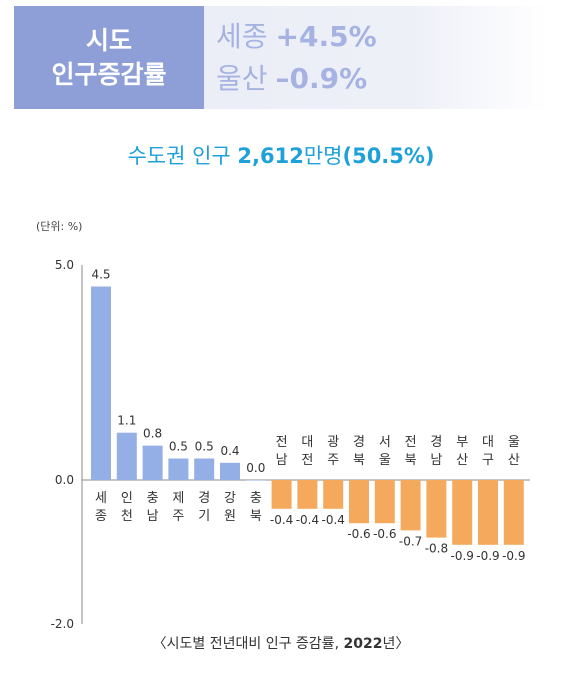 The image size is (562, 695). I want to click on category-label: 구, so click(488, 460).